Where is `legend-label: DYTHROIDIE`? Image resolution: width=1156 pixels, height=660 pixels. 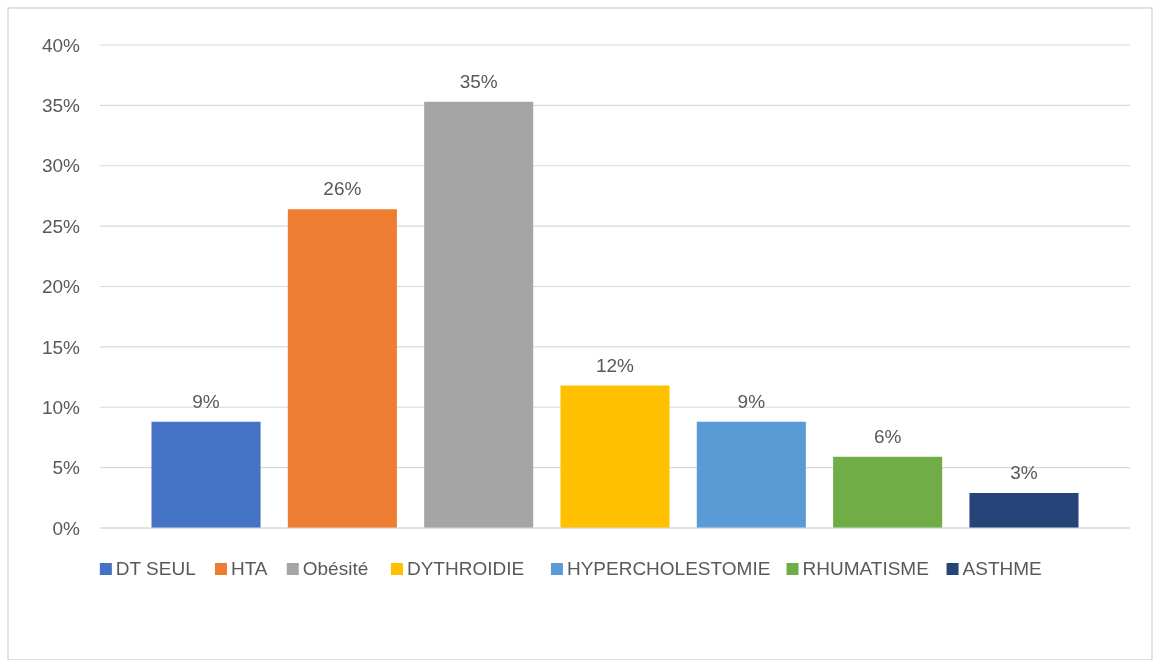 legend-label: DYTHROIDIE is located at coordinates (465, 568).